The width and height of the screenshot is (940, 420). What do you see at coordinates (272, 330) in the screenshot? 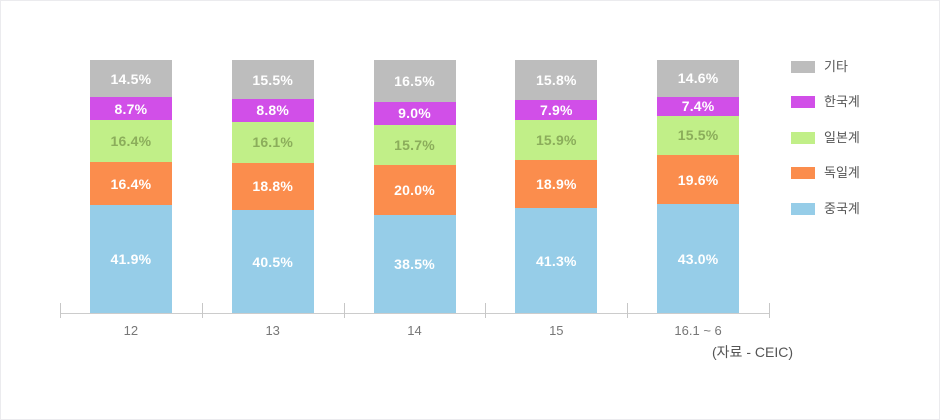
I see `x-axis-category-label: 13` at bounding box center [272, 330].